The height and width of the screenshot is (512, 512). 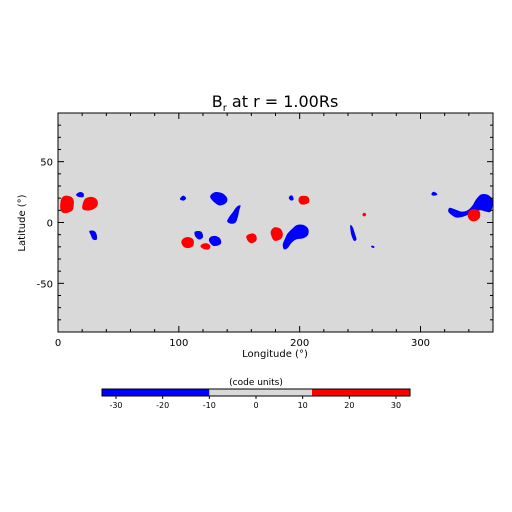 What do you see at coordinates (256, 399) in the screenshot?
I see `colorbar: -30 -20 -10 0 10 20 30` at bounding box center [256, 399].